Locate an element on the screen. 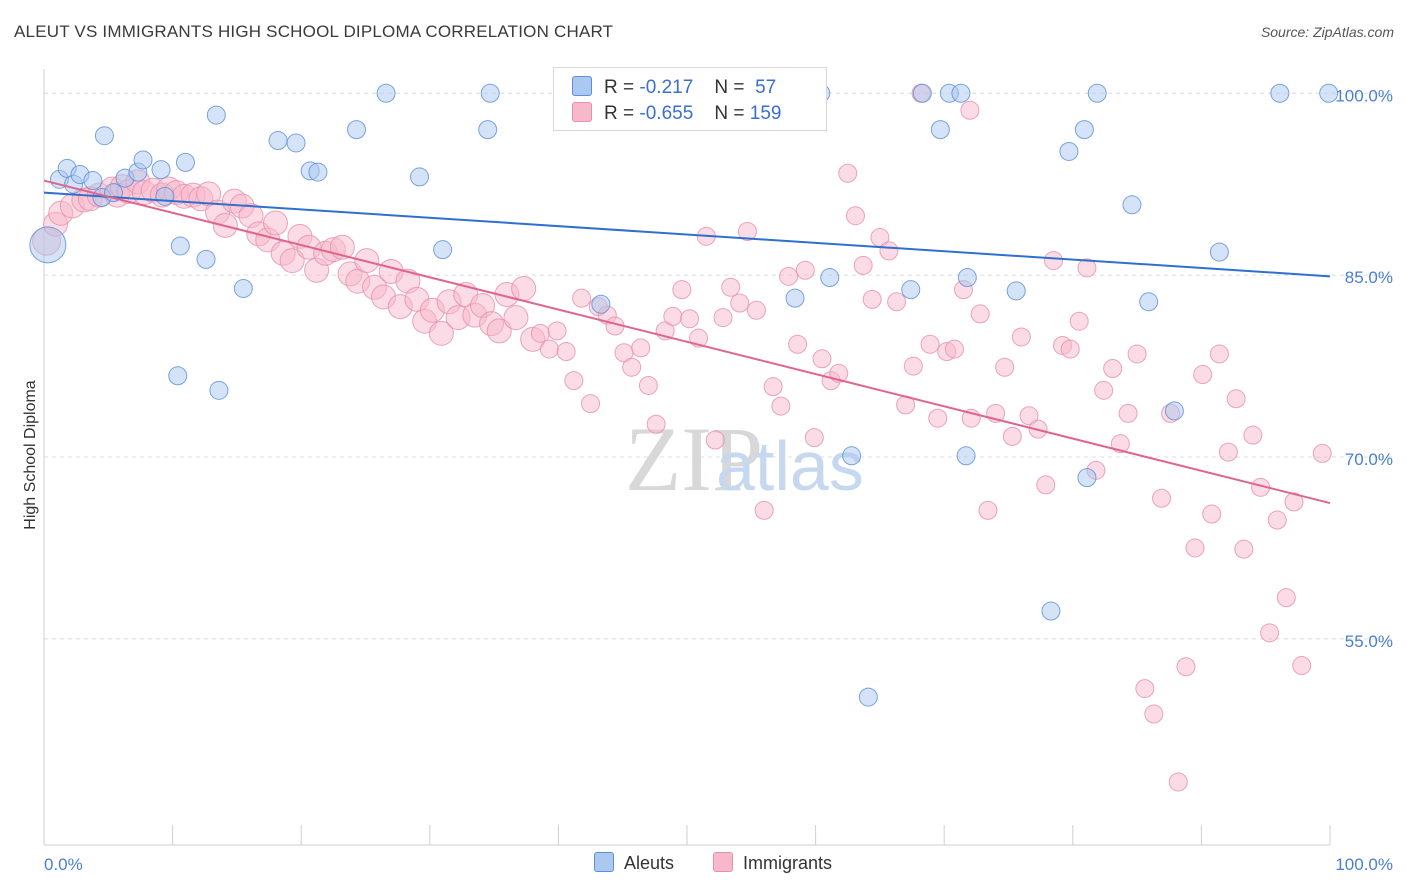 This screenshot has width=1406, height=892. x-tick-label: 100.0% is located at coordinates (1364, 864).